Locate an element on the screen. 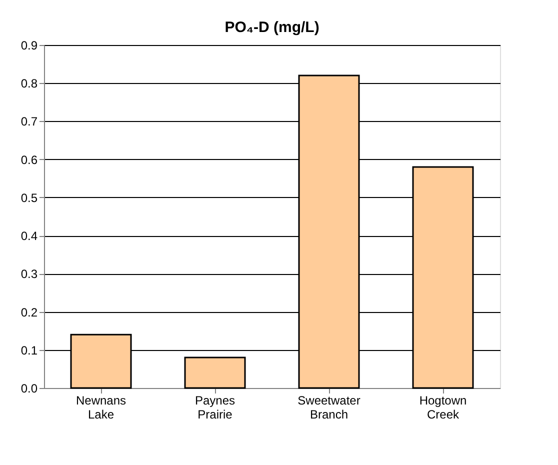 The image size is (558, 465). y-tick-label: 0.0 is located at coordinates (29, 389).